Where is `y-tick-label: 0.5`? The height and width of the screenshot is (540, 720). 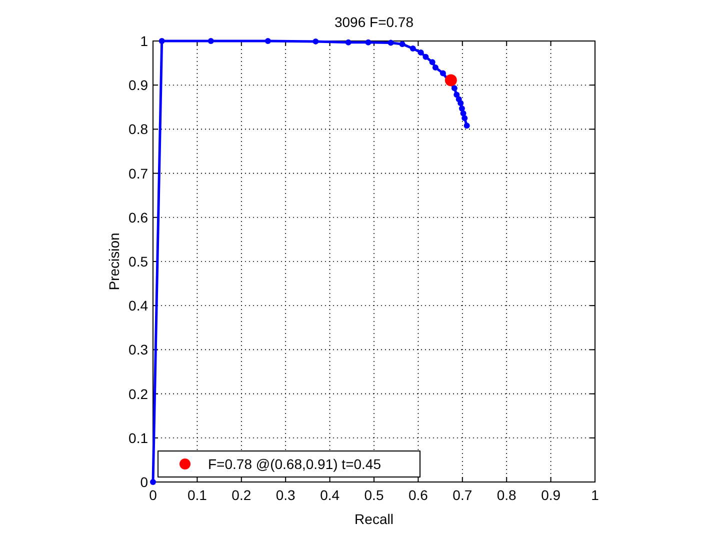
y-tick-label: 0.5 is located at coordinates (138, 262).